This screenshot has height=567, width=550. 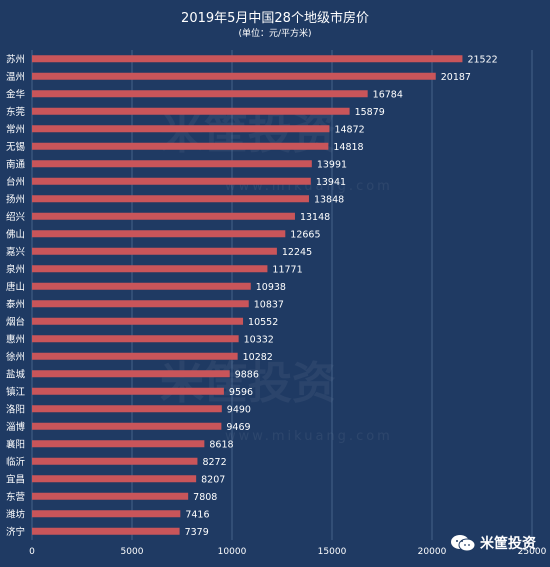 What do you see at coordinates (532, 552) in the screenshot?
I see `x-tick-label: 25000` at bounding box center [532, 552].